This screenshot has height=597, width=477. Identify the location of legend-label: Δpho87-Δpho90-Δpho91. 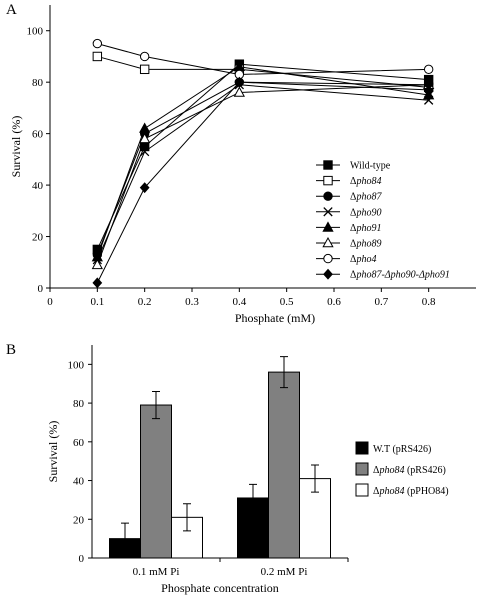
(400, 275).